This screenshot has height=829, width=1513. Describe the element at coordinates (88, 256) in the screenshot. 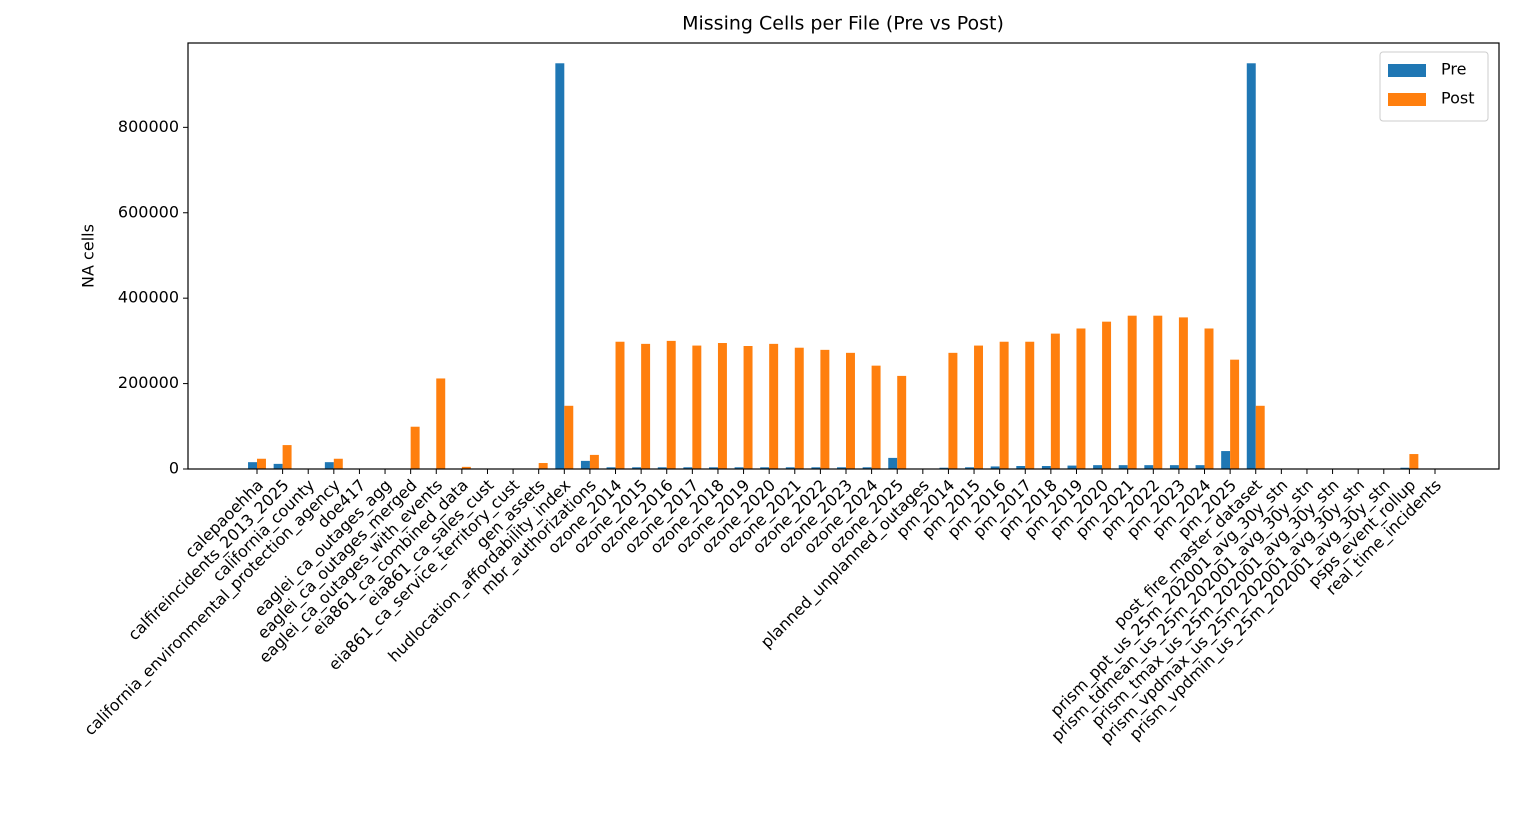

I see `y-axis-label: NA cells` at that location.